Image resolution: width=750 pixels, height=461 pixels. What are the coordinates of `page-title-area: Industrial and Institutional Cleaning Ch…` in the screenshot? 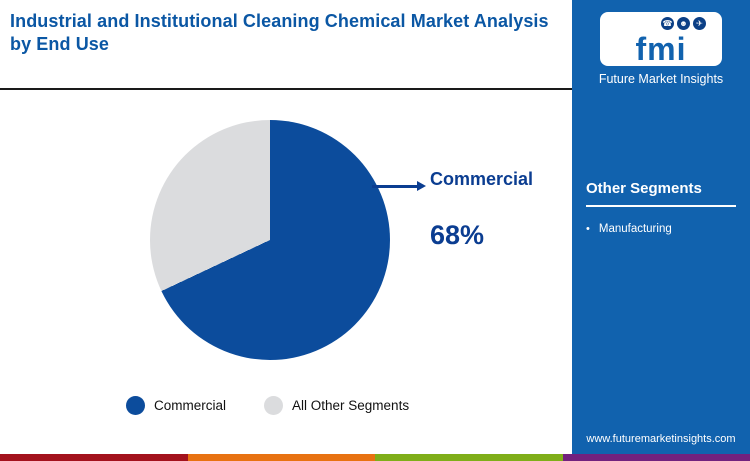 It's located at (286, 45).